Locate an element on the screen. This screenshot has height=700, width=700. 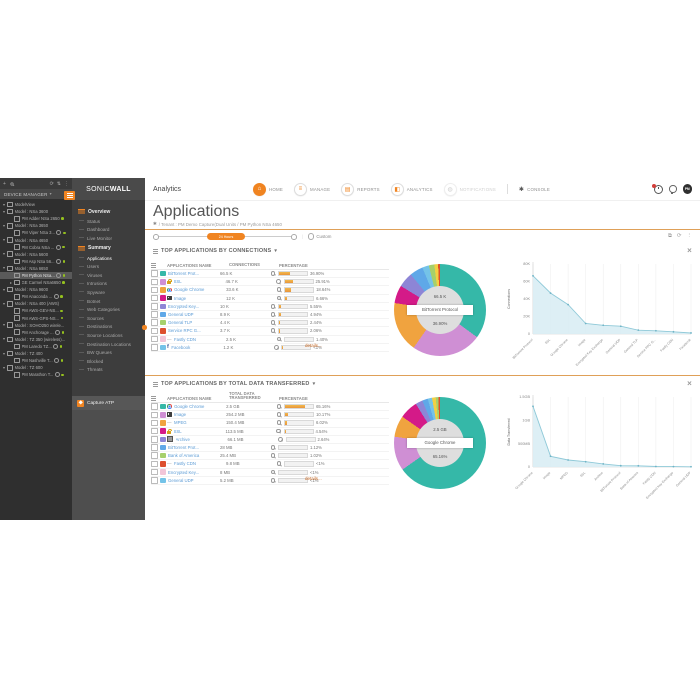
top-nav-notifications: ◍ NOTIFICATIONS is located at coordinates (469, 189).